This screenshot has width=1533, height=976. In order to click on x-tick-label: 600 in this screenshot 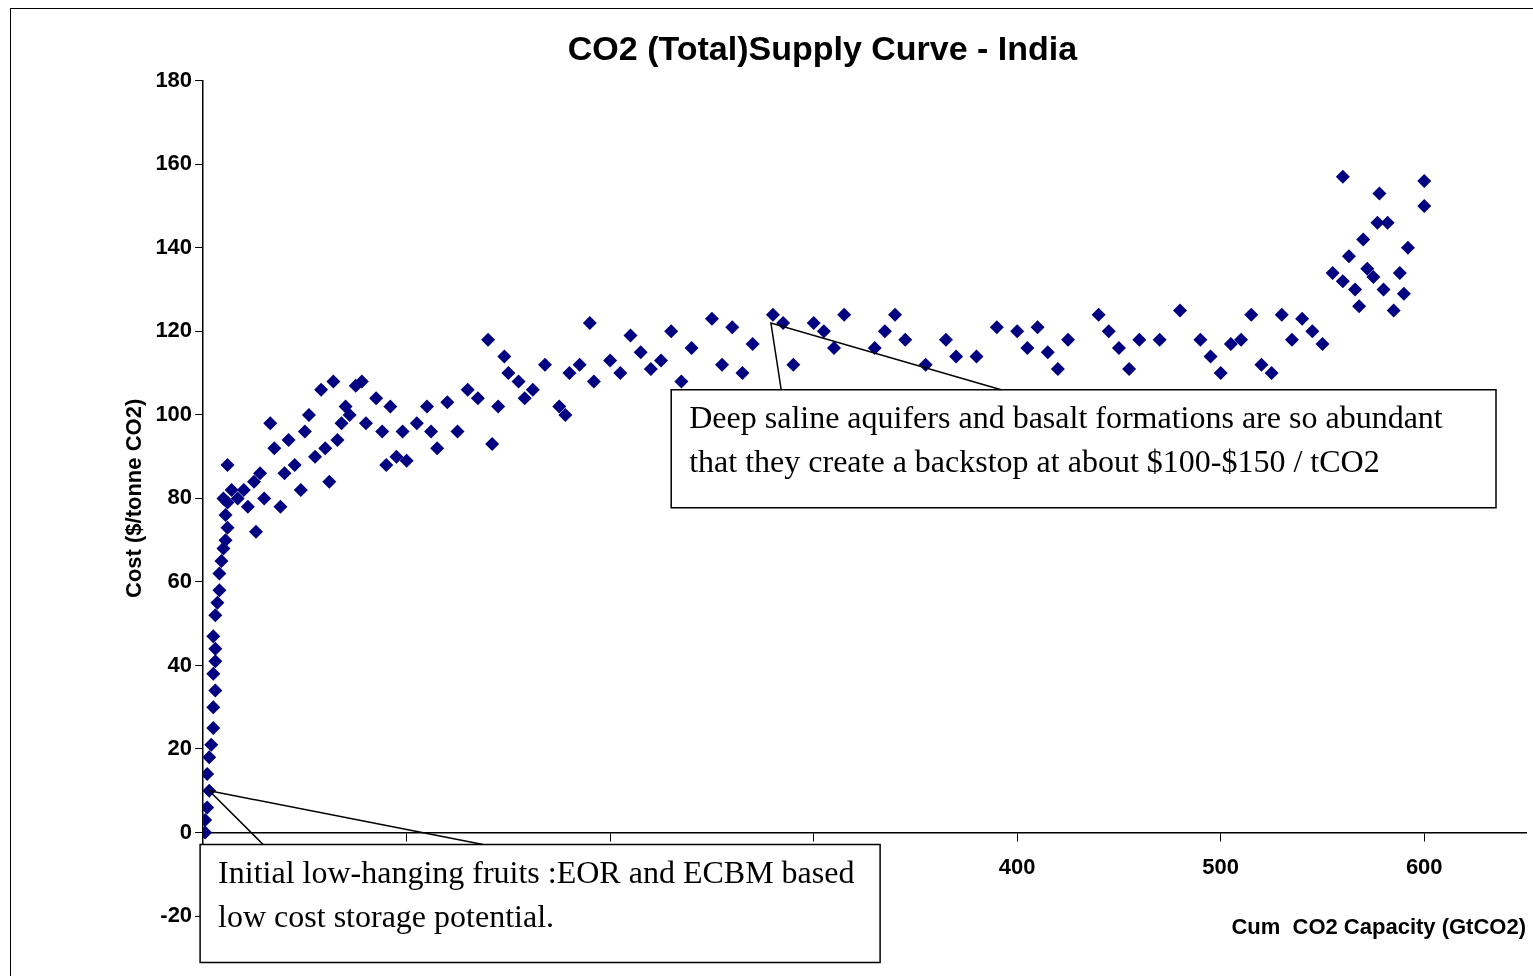, I will do `click(1424, 866)`.